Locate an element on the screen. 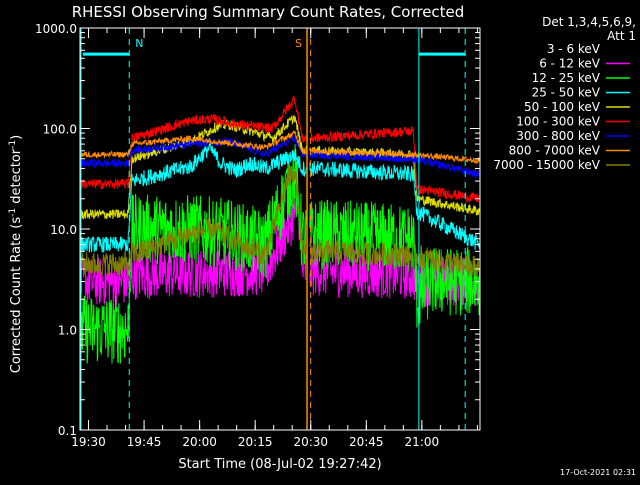 The image size is (640, 485). y-axis-label-exponent-2: -1 is located at coordinates (13, 144).